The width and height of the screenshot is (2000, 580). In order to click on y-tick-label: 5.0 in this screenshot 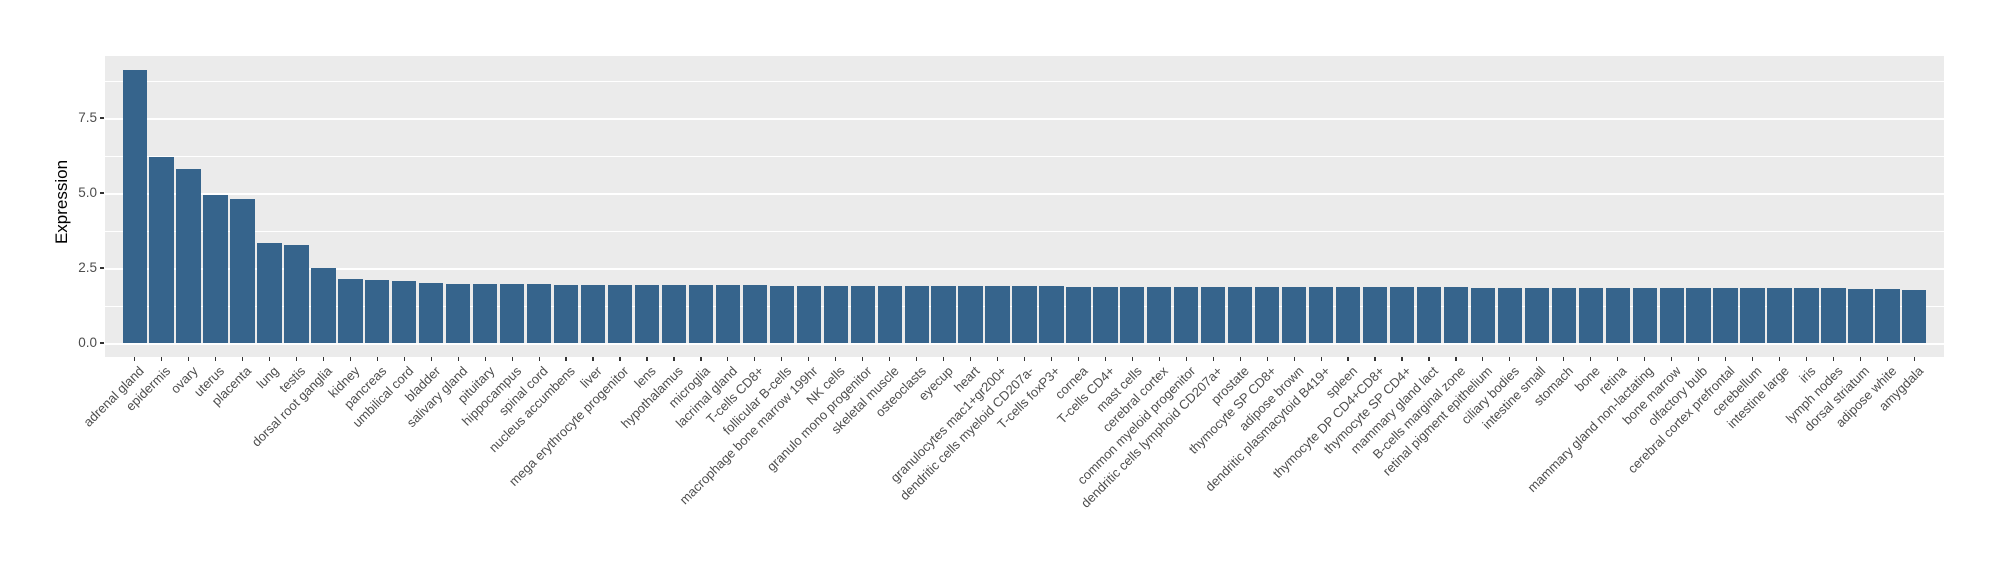, I will do `click(87, 192)`.